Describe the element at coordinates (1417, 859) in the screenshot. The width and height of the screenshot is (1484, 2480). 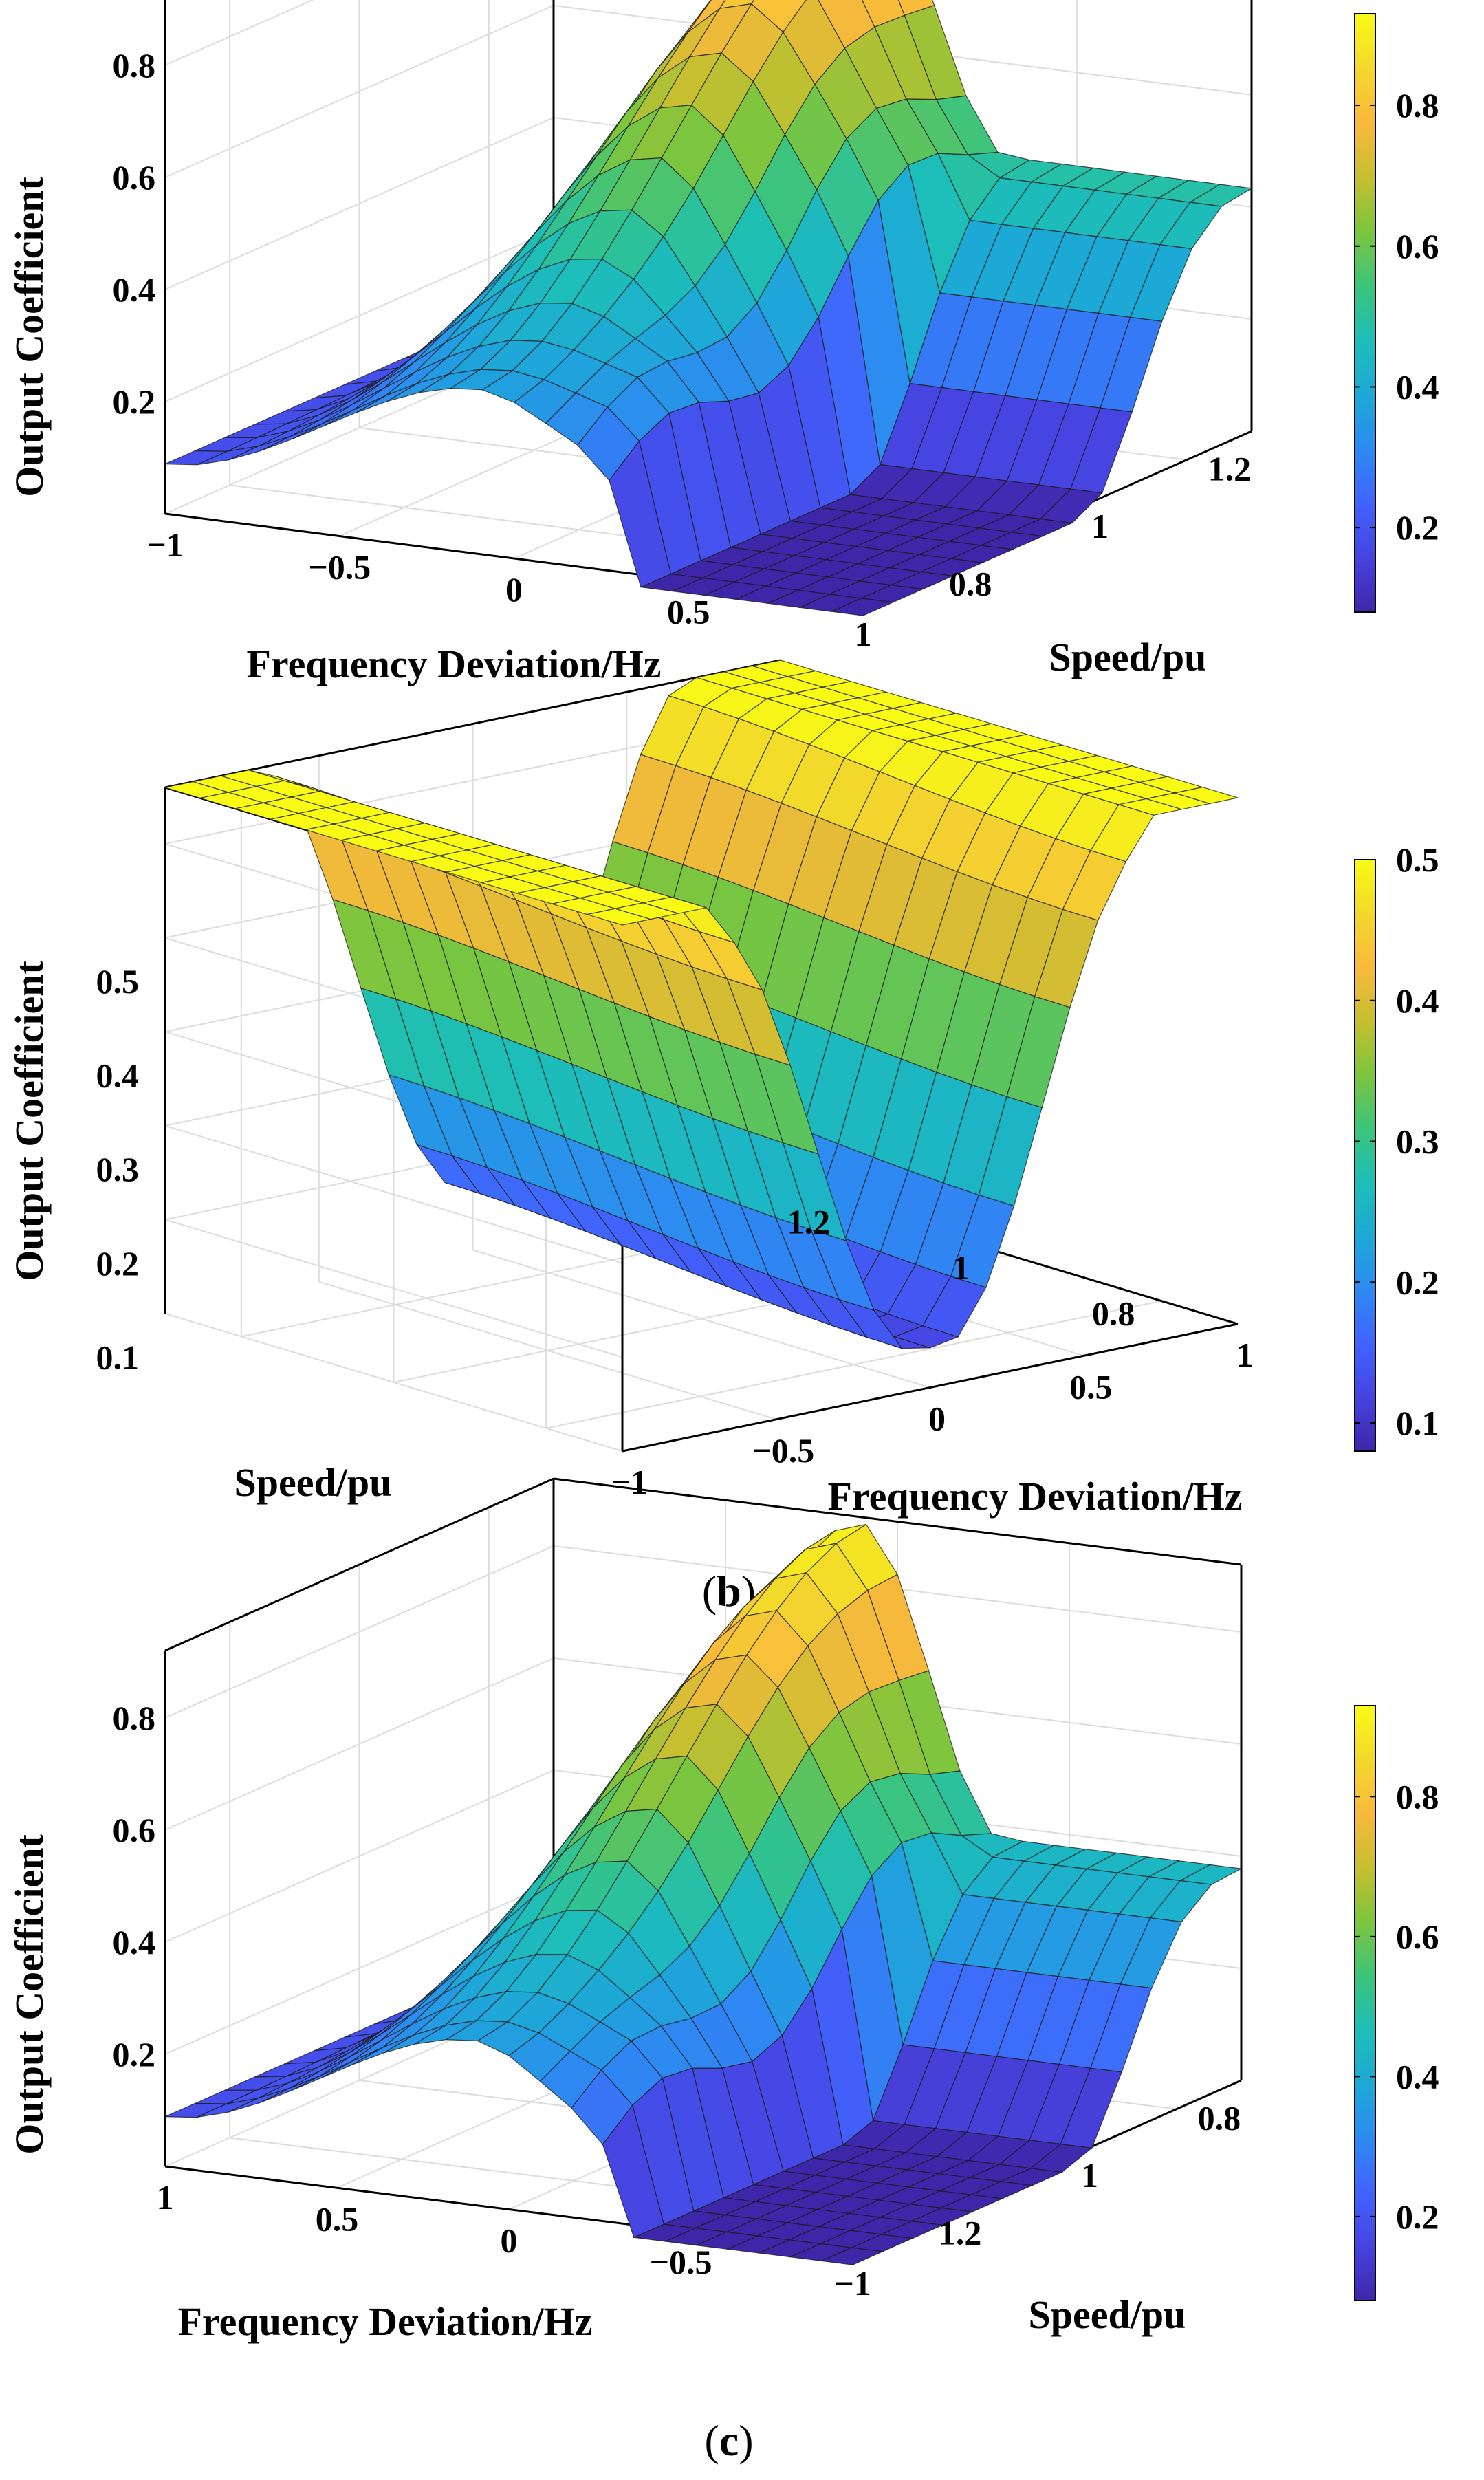
I see `colorbar-tick-label: 0.5` at that location.